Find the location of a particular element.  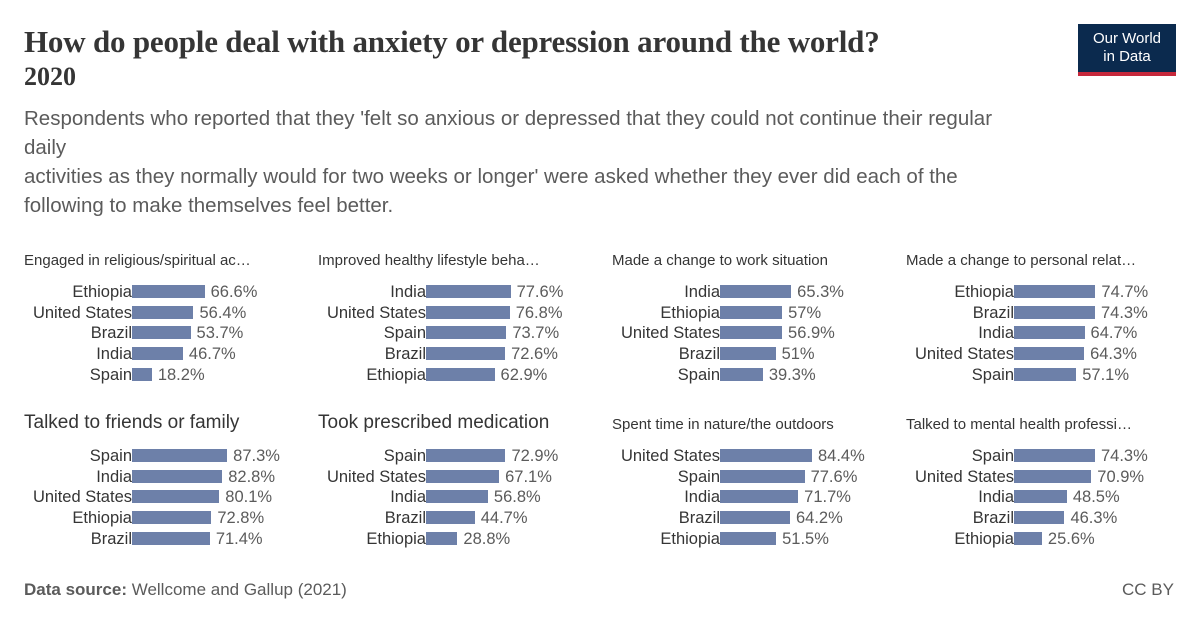

value-label: 28.8% is located at coordinates (487, 538).